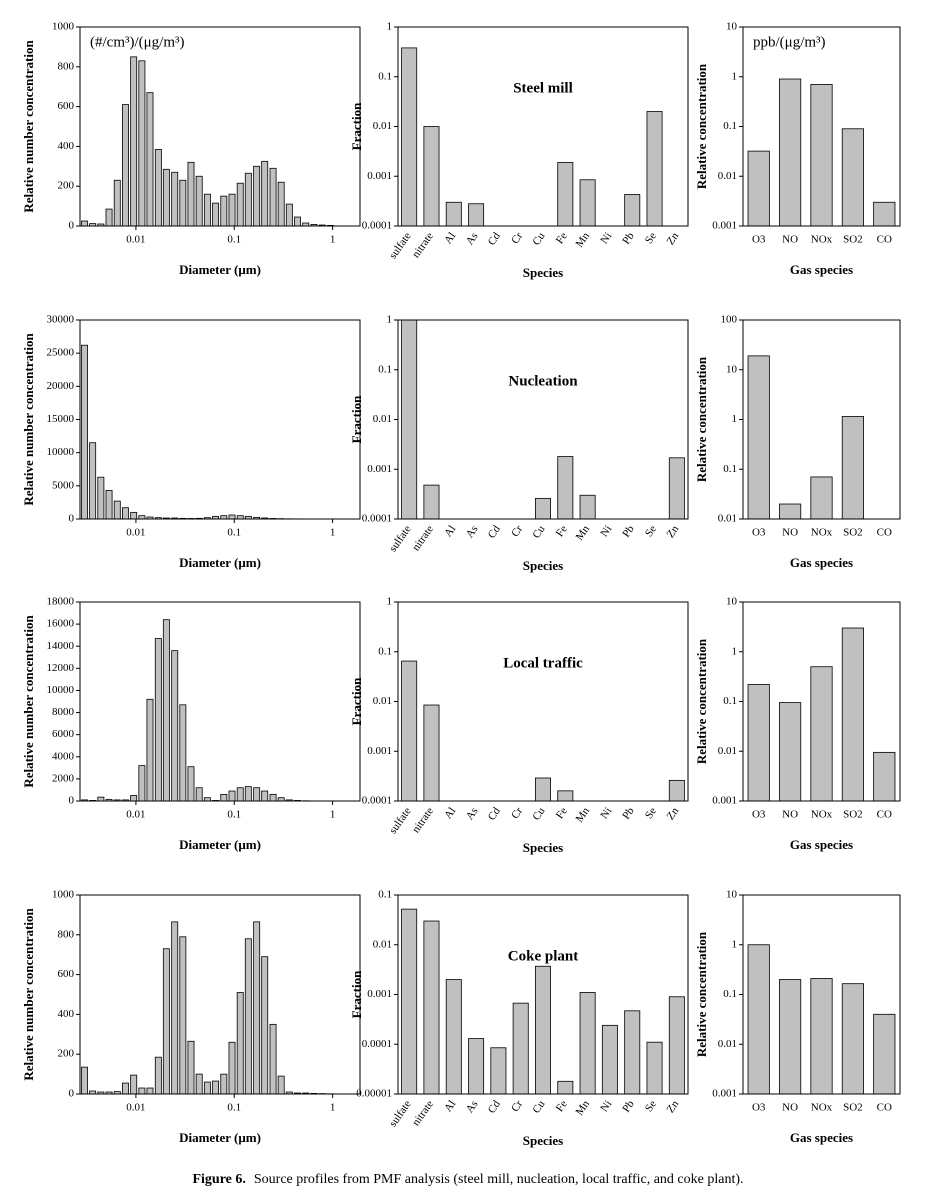  I want to click on y-tick-label: 0.01, so click(727, 751).